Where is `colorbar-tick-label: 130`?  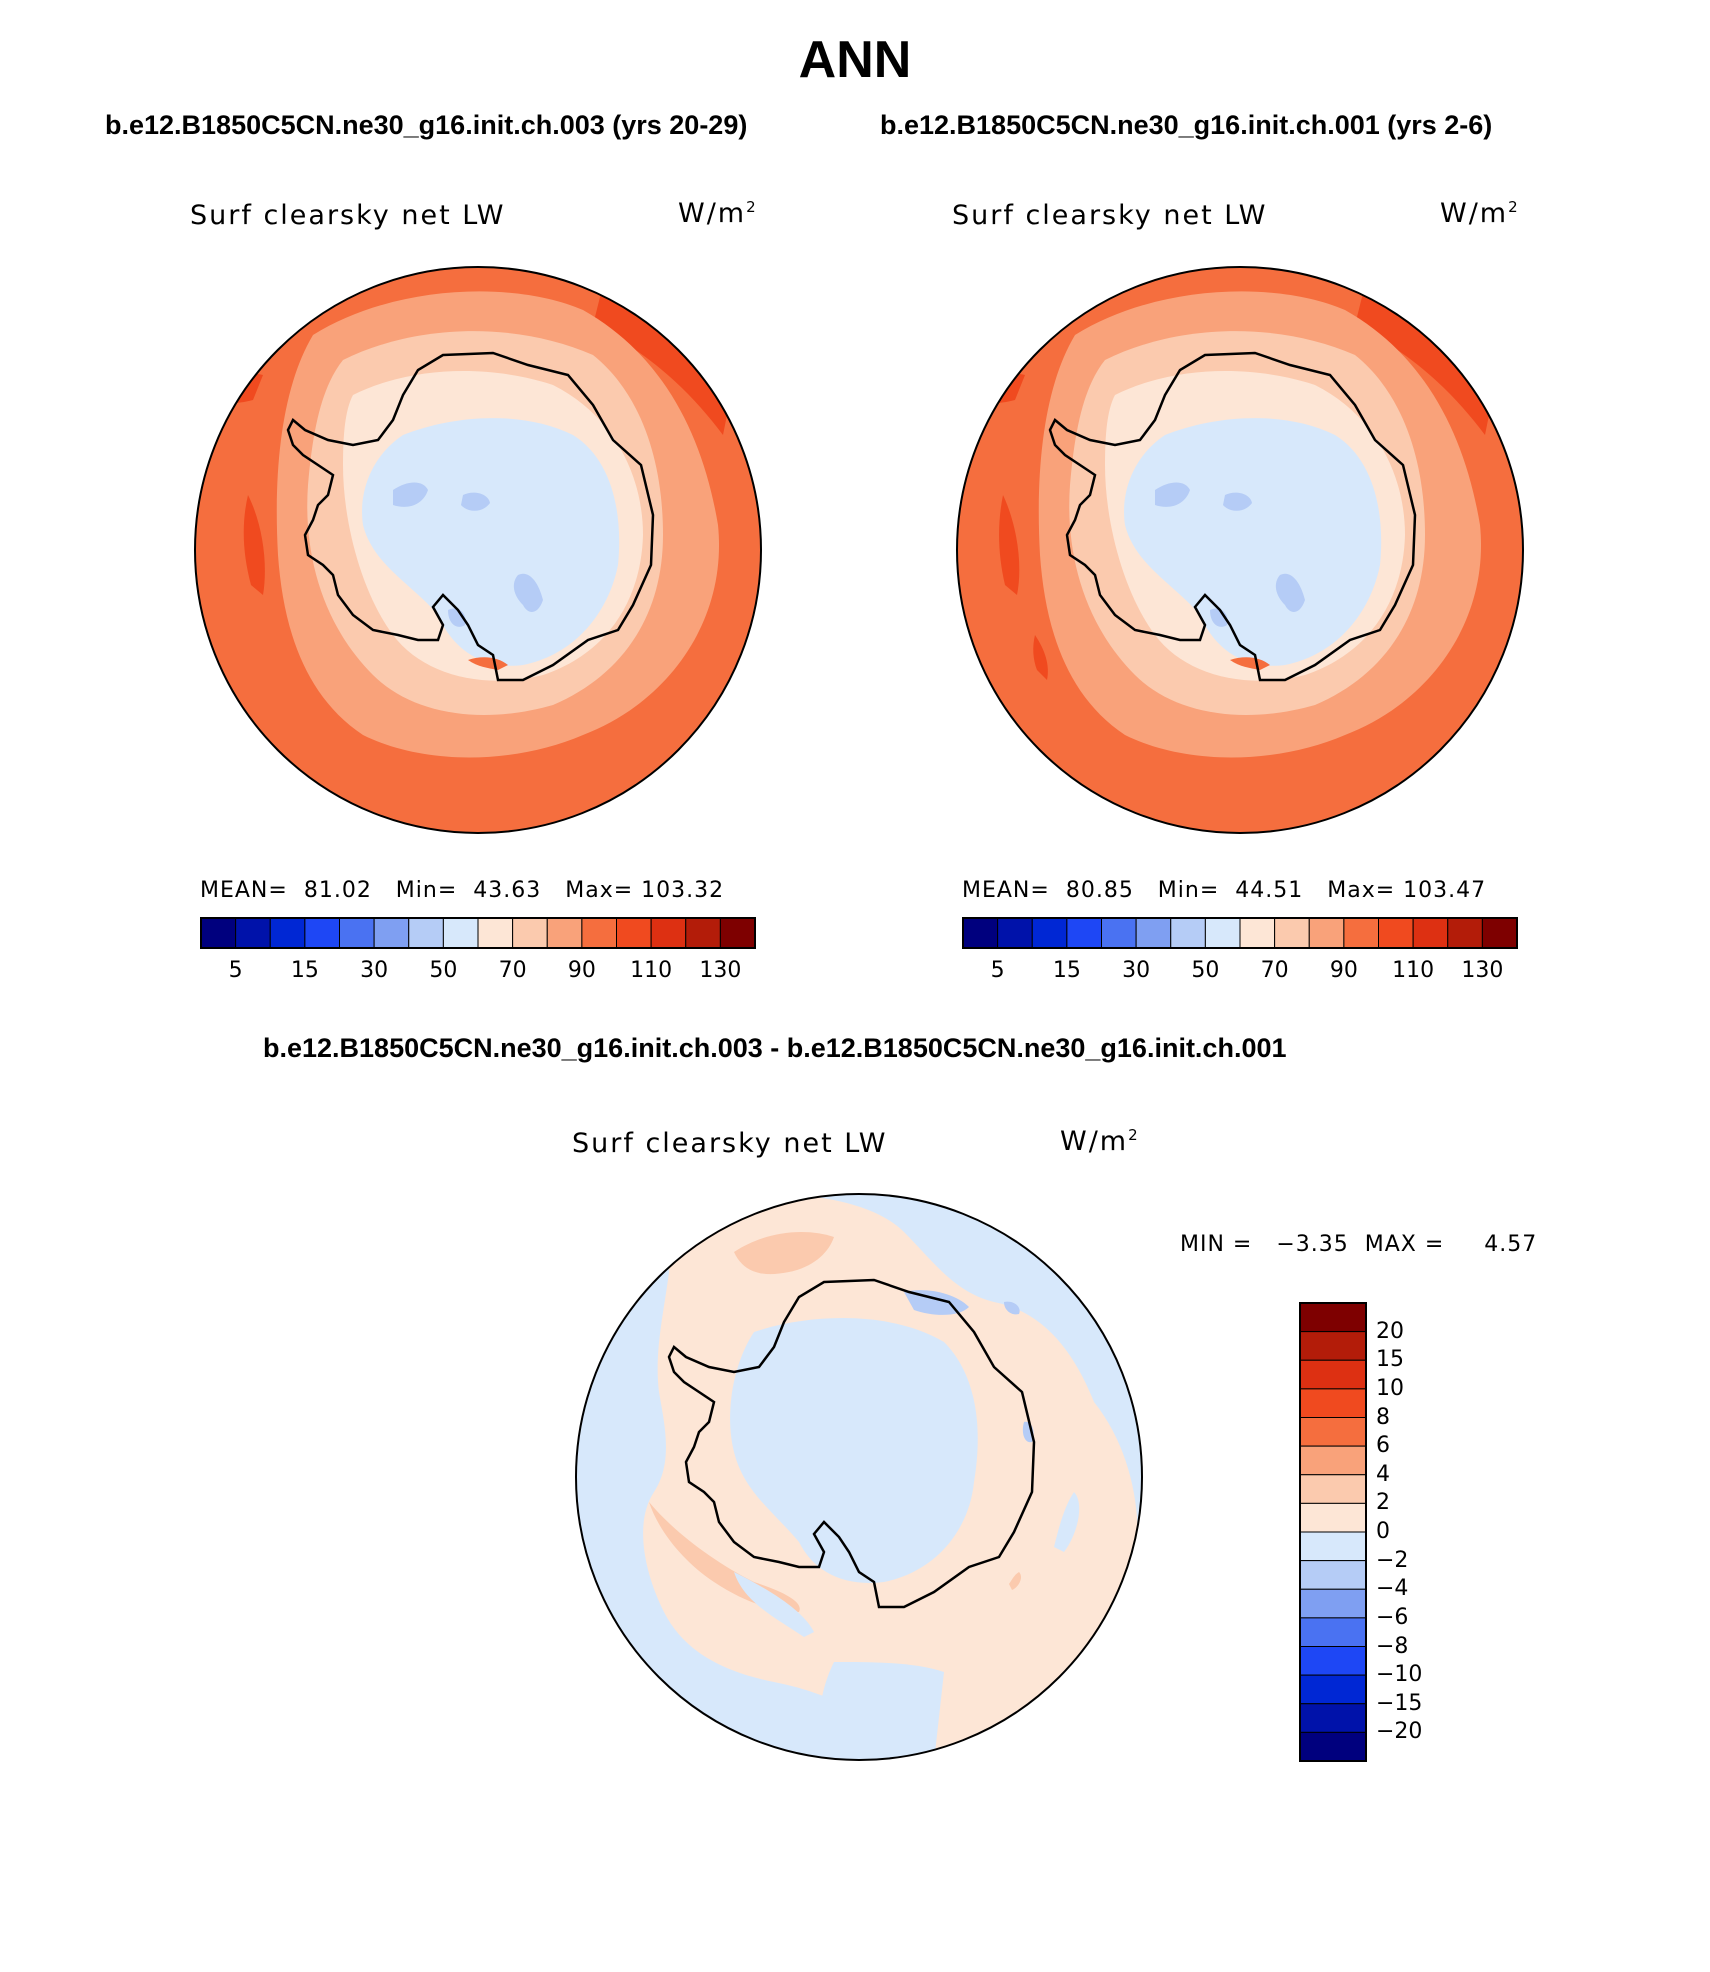
colorbar-tick-label: 130 is located at coordinates (720, 970).